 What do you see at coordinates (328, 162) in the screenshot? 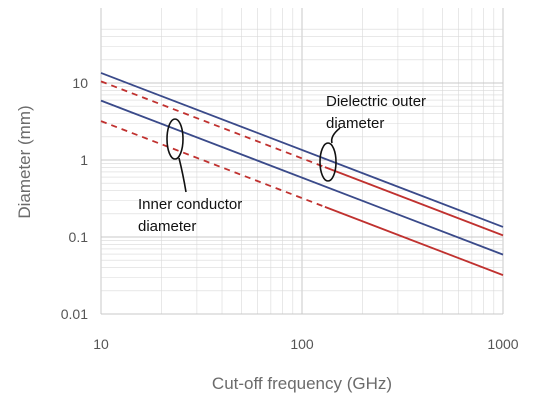
I see `dielectric-ellipse-marker` at bounding box center [328, 162].